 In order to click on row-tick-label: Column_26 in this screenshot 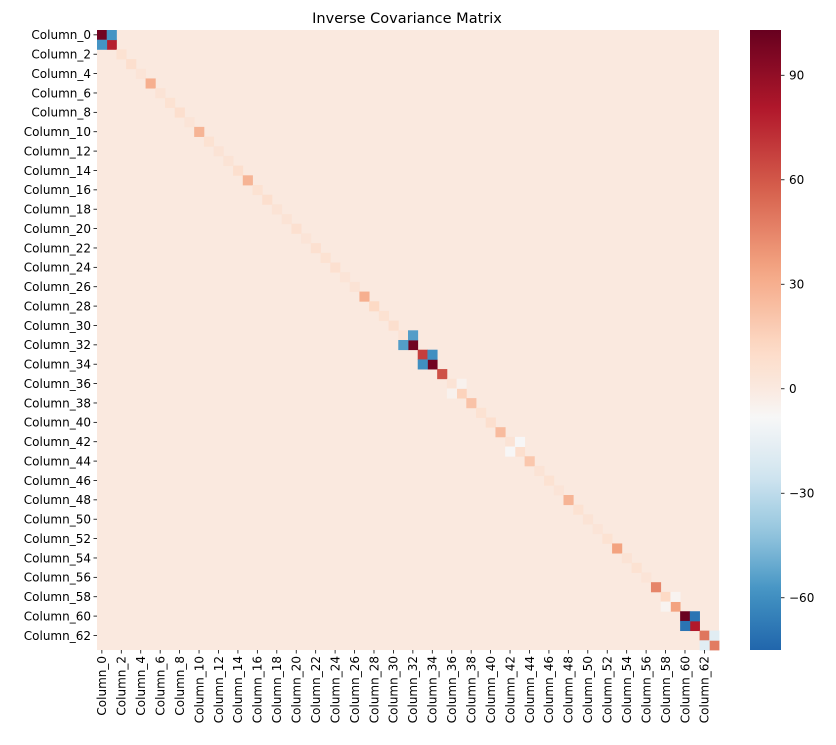, I will do `click(57, 287)`.